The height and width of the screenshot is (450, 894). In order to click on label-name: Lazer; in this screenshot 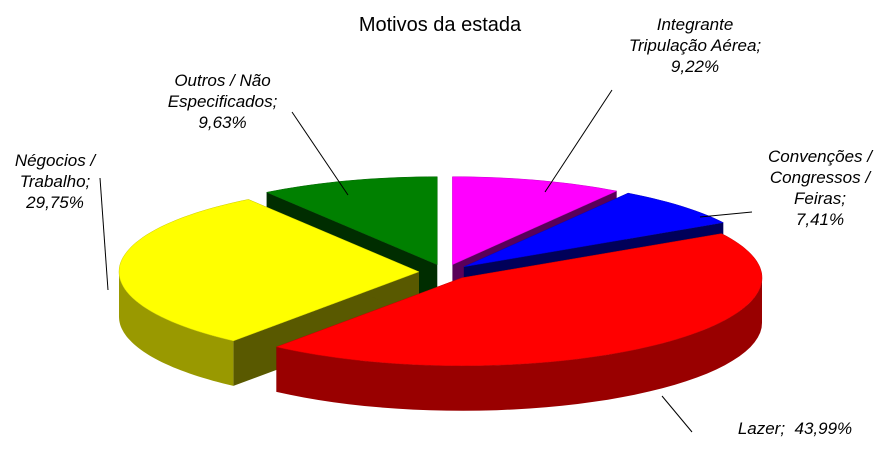, I will do `click(761, 428)`.